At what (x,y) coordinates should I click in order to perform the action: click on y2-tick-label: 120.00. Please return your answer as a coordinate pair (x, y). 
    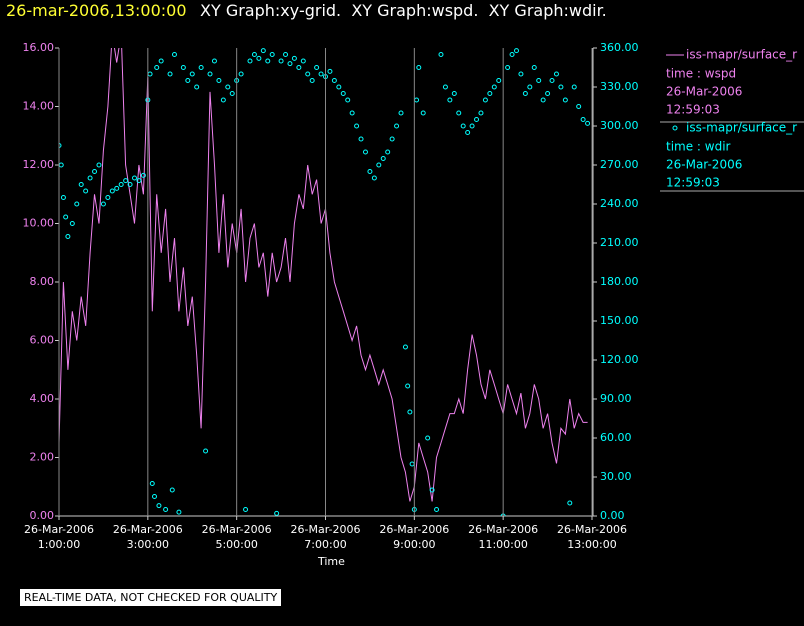
    Looking at the image, I should click on (619, 359).